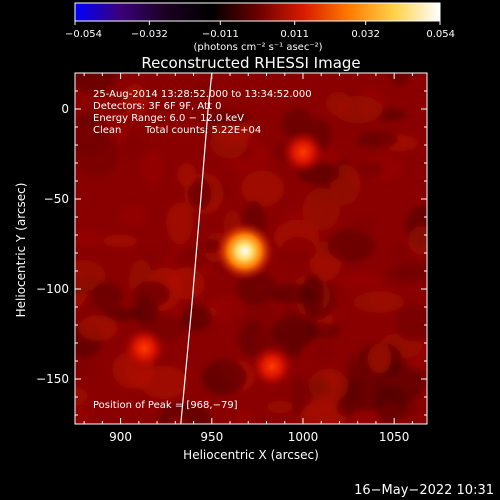 Image resolution: width=500 pixels, height=500 pixels. What do you see at coordinates (56, 199) in the screenshot?
I see `y-tick-label: −50` at bounding box center [56, 199].